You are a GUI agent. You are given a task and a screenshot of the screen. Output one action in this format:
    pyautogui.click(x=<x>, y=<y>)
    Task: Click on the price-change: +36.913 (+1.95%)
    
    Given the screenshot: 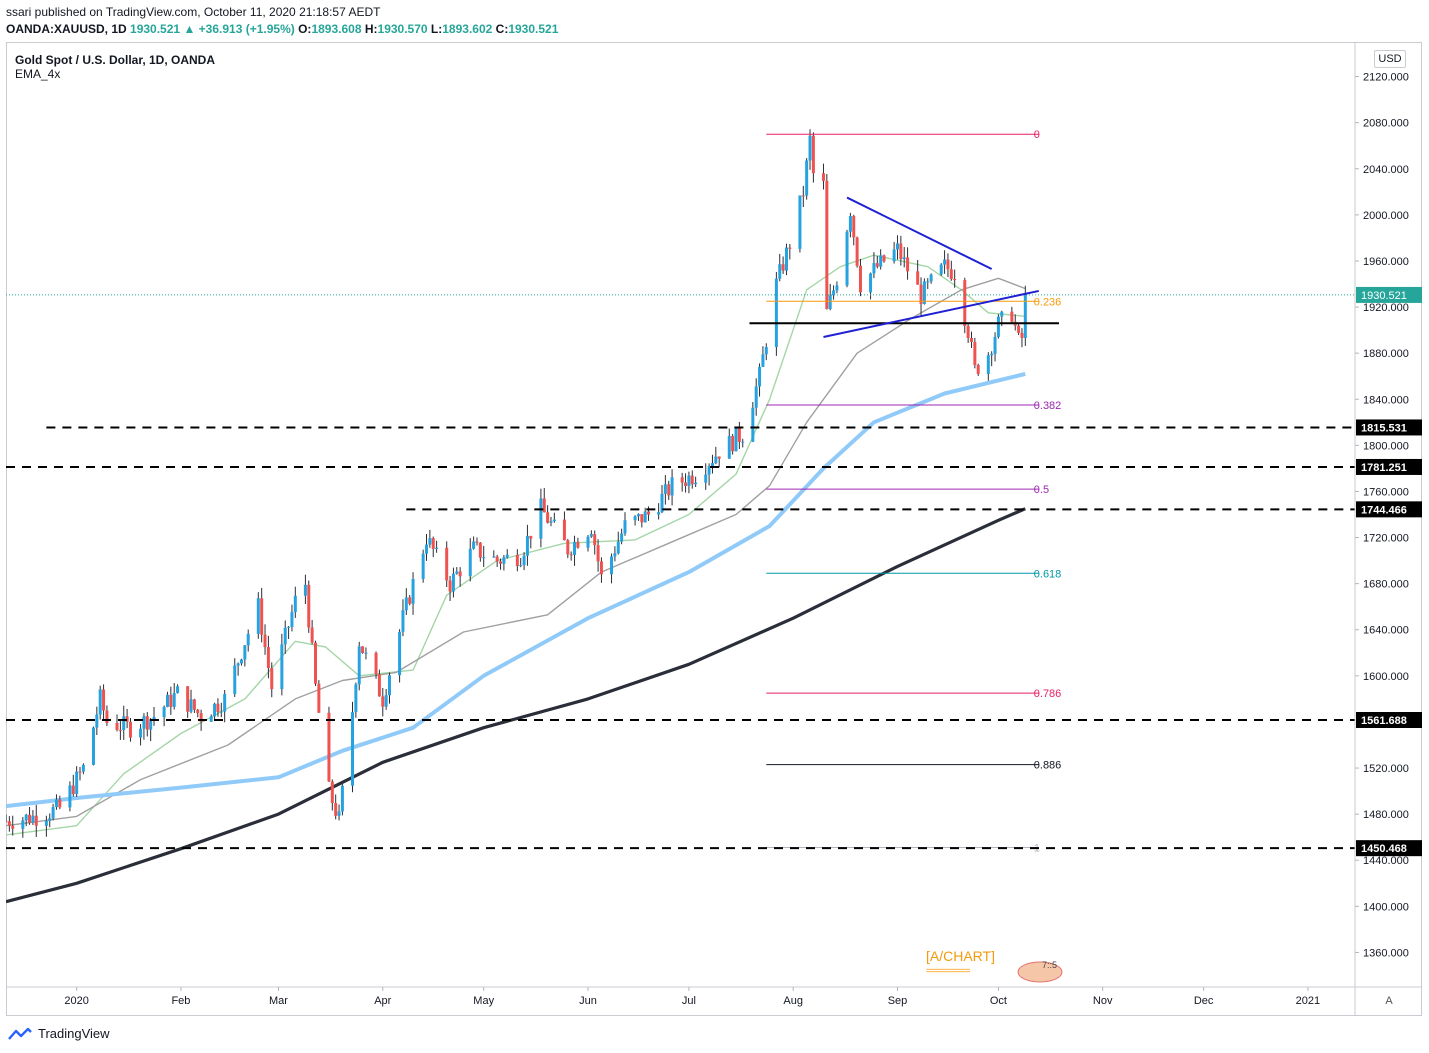 What is the action you would take?
    pyautogui.click(x=246, y=29)
    